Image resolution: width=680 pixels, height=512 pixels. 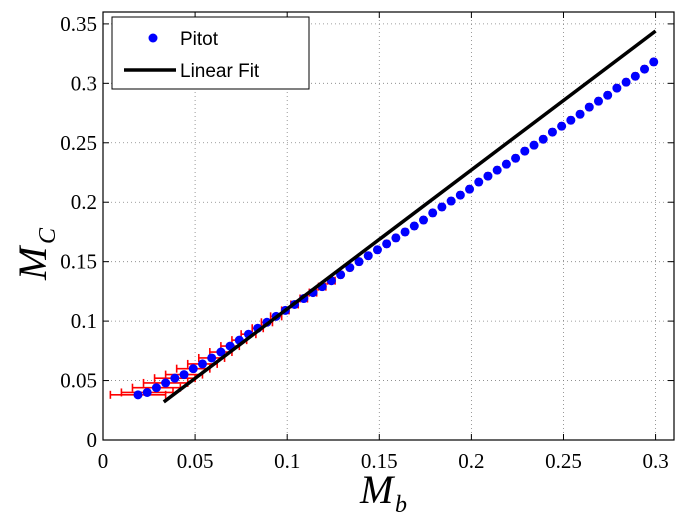 I want to click on y-tick-label: 0.1, so click(x=84, y=321).